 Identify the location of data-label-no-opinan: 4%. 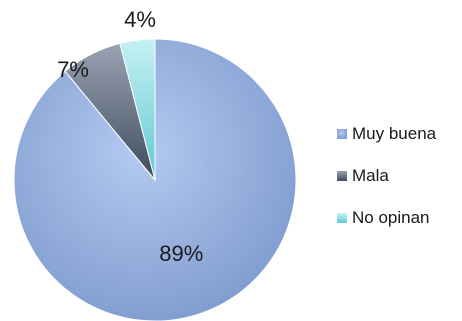
(140, 19).